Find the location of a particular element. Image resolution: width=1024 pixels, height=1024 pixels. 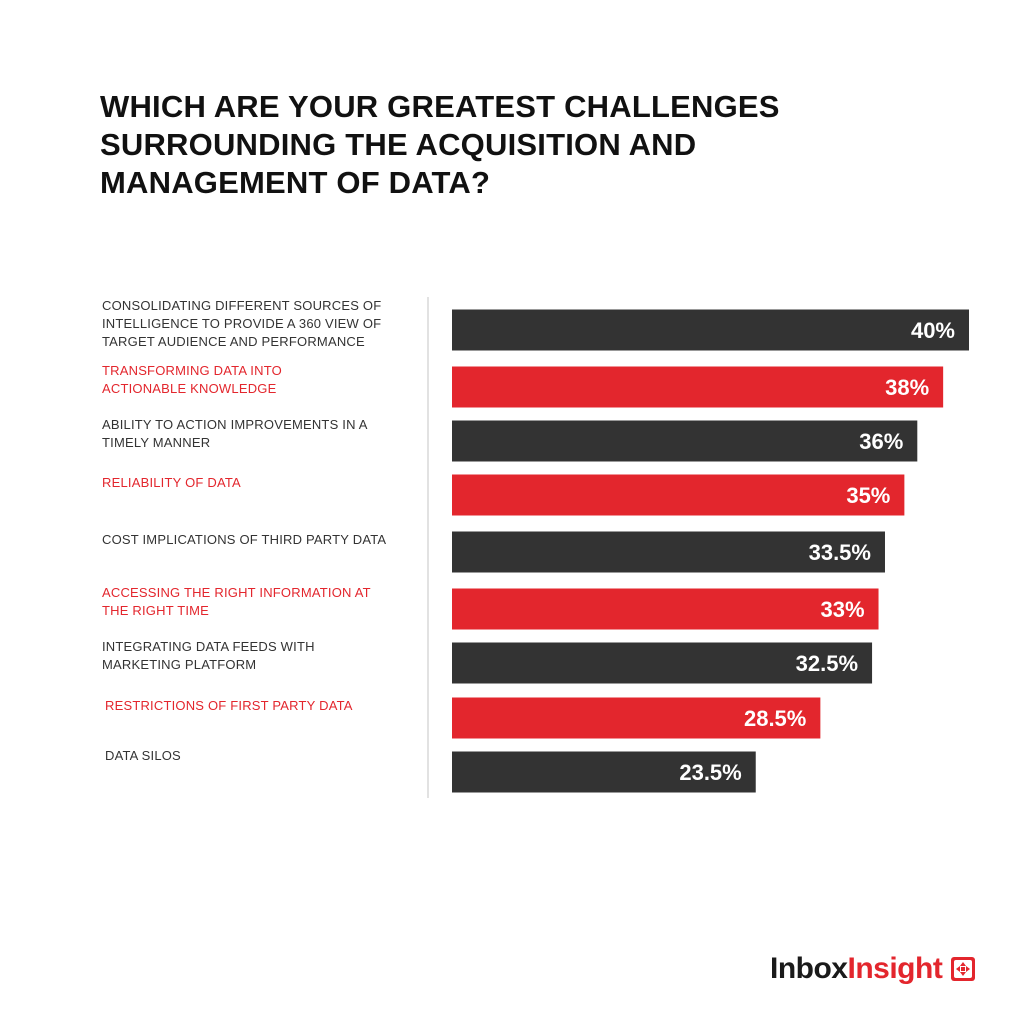

bar-value-label: 28.5% is located at coordinates (775, 718).